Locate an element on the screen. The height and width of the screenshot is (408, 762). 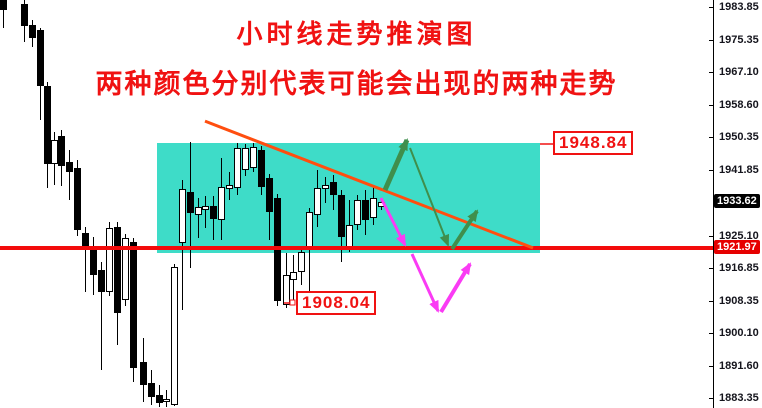
chart-subtitle: 两种颜色分别代表可能会出现的两种走势 is located at coordinates (356, 84).